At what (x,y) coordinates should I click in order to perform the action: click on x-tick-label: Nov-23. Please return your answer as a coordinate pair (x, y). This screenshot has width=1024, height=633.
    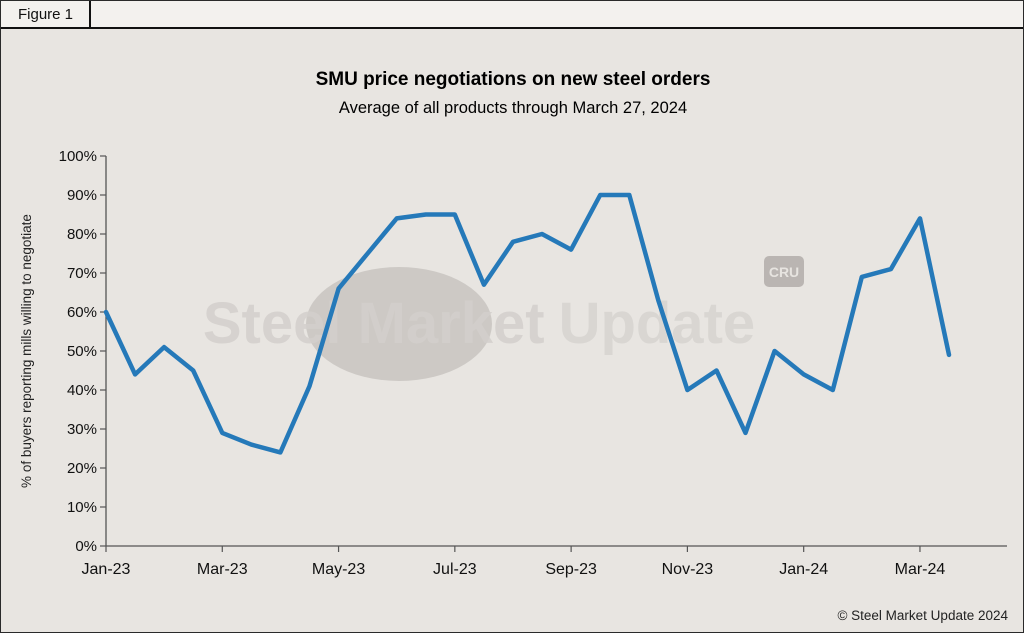
    Looking at the image, I should click on (688, 569).